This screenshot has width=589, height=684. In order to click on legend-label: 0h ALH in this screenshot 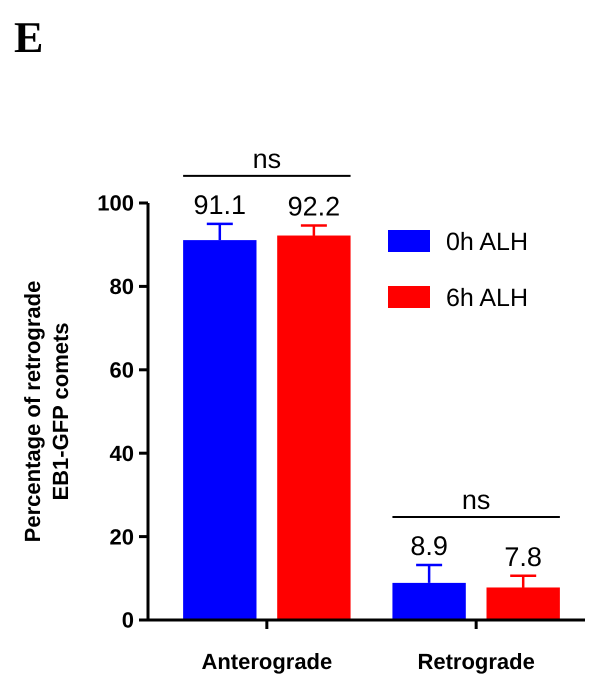, I will do `click(487, 242)`.